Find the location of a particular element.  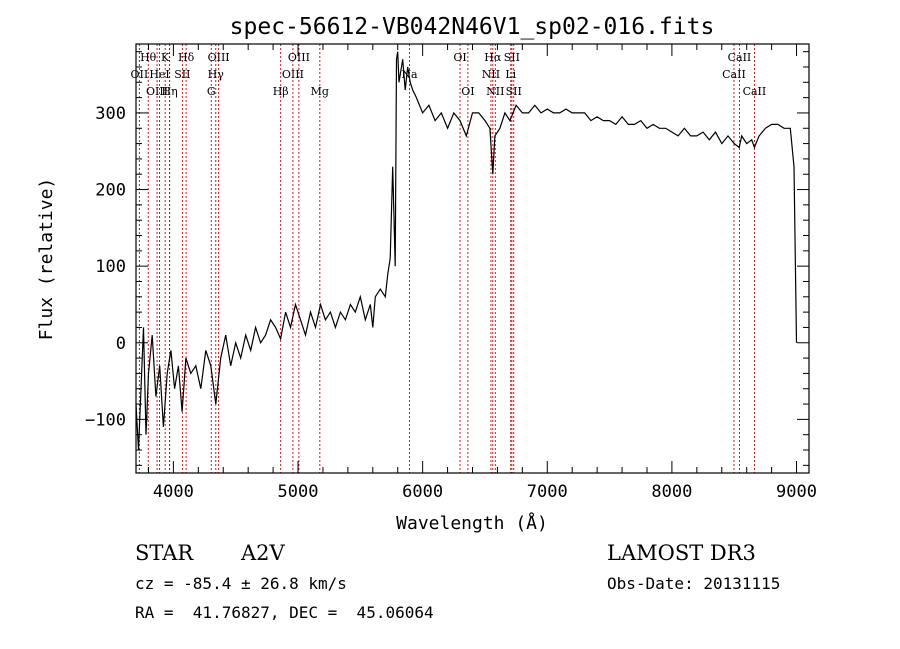

subclass-label: A2V is located at coordinates (263, 553).